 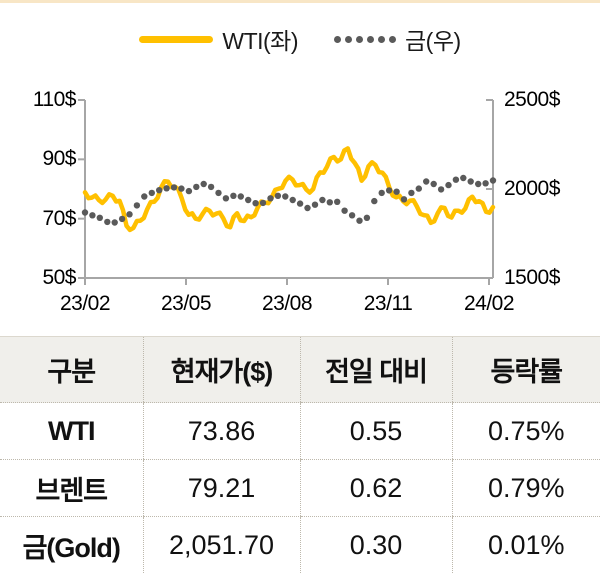 What do you see at coordinates (71, 545) in the screenshot?
I see `row-label: 금(Gold)` at bounding box center [71, 545].